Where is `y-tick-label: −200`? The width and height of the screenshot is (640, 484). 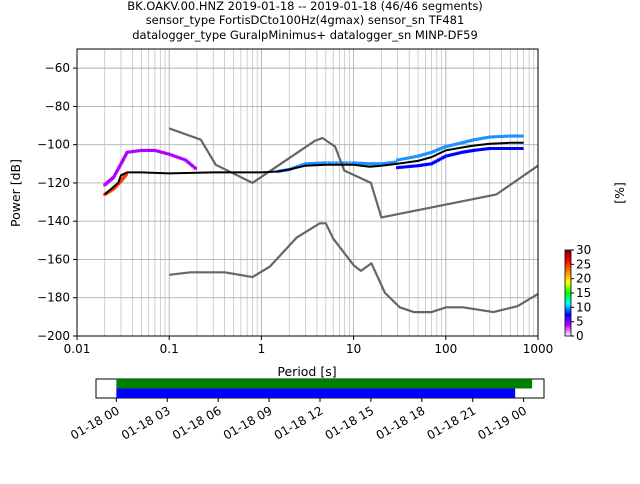 y-tick-label: −200 is located at coordinates (53, 336).